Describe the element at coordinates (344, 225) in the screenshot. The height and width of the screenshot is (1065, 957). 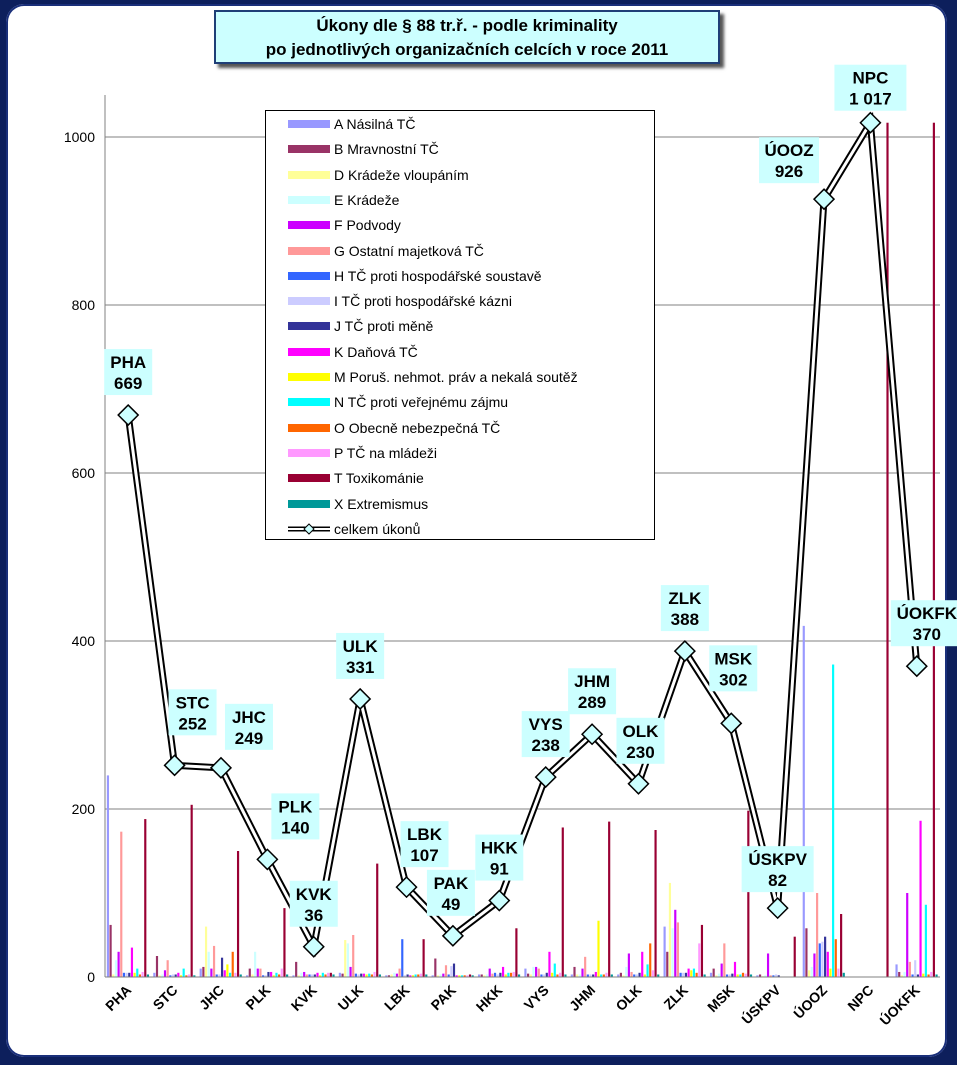
I see `legend-item: F Podvody` at that location.